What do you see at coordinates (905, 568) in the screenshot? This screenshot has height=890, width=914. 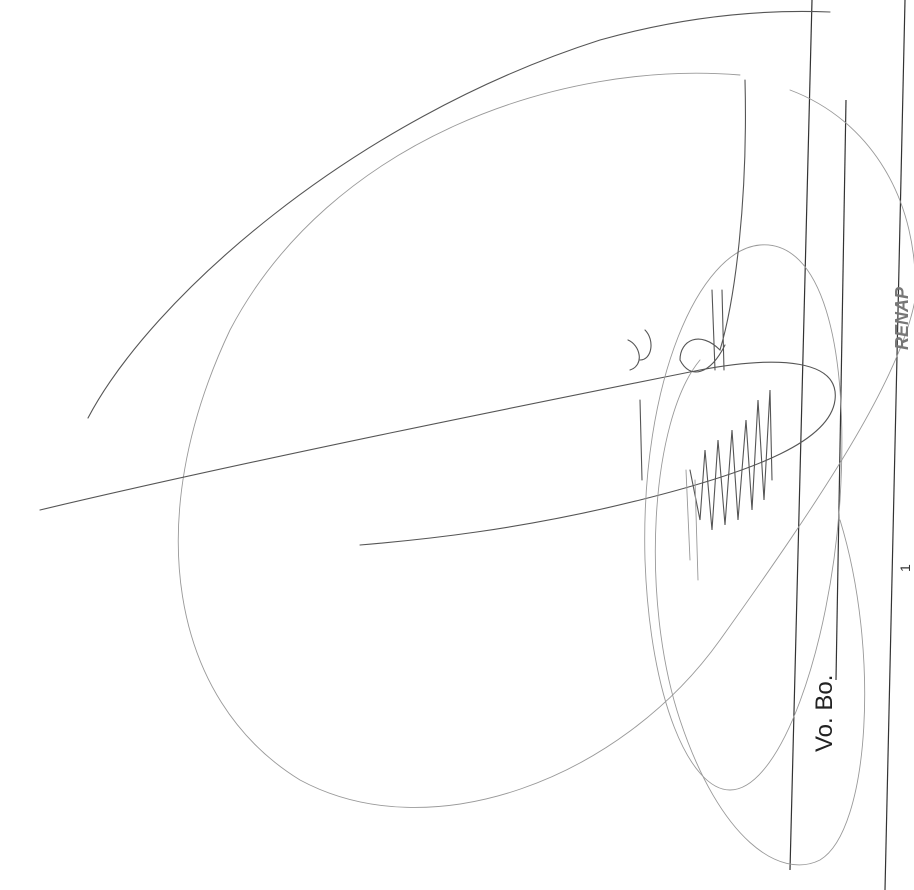 I see `page-number: 1` at bounding box center [905, 568].